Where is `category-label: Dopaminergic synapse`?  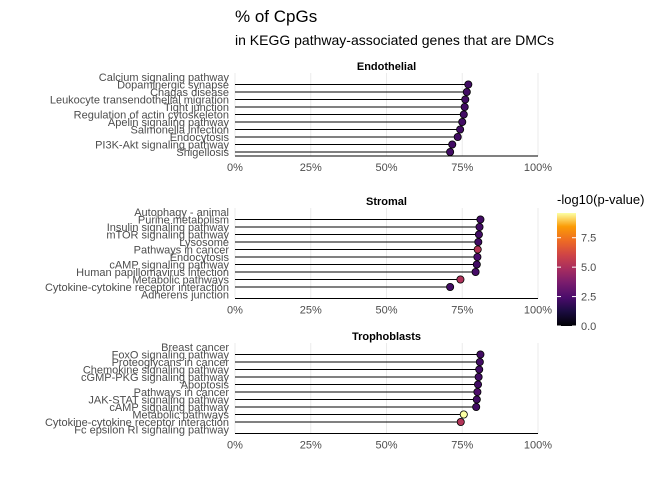
category-label: Dopaminergic synapse is located at coordinates (173, 86).